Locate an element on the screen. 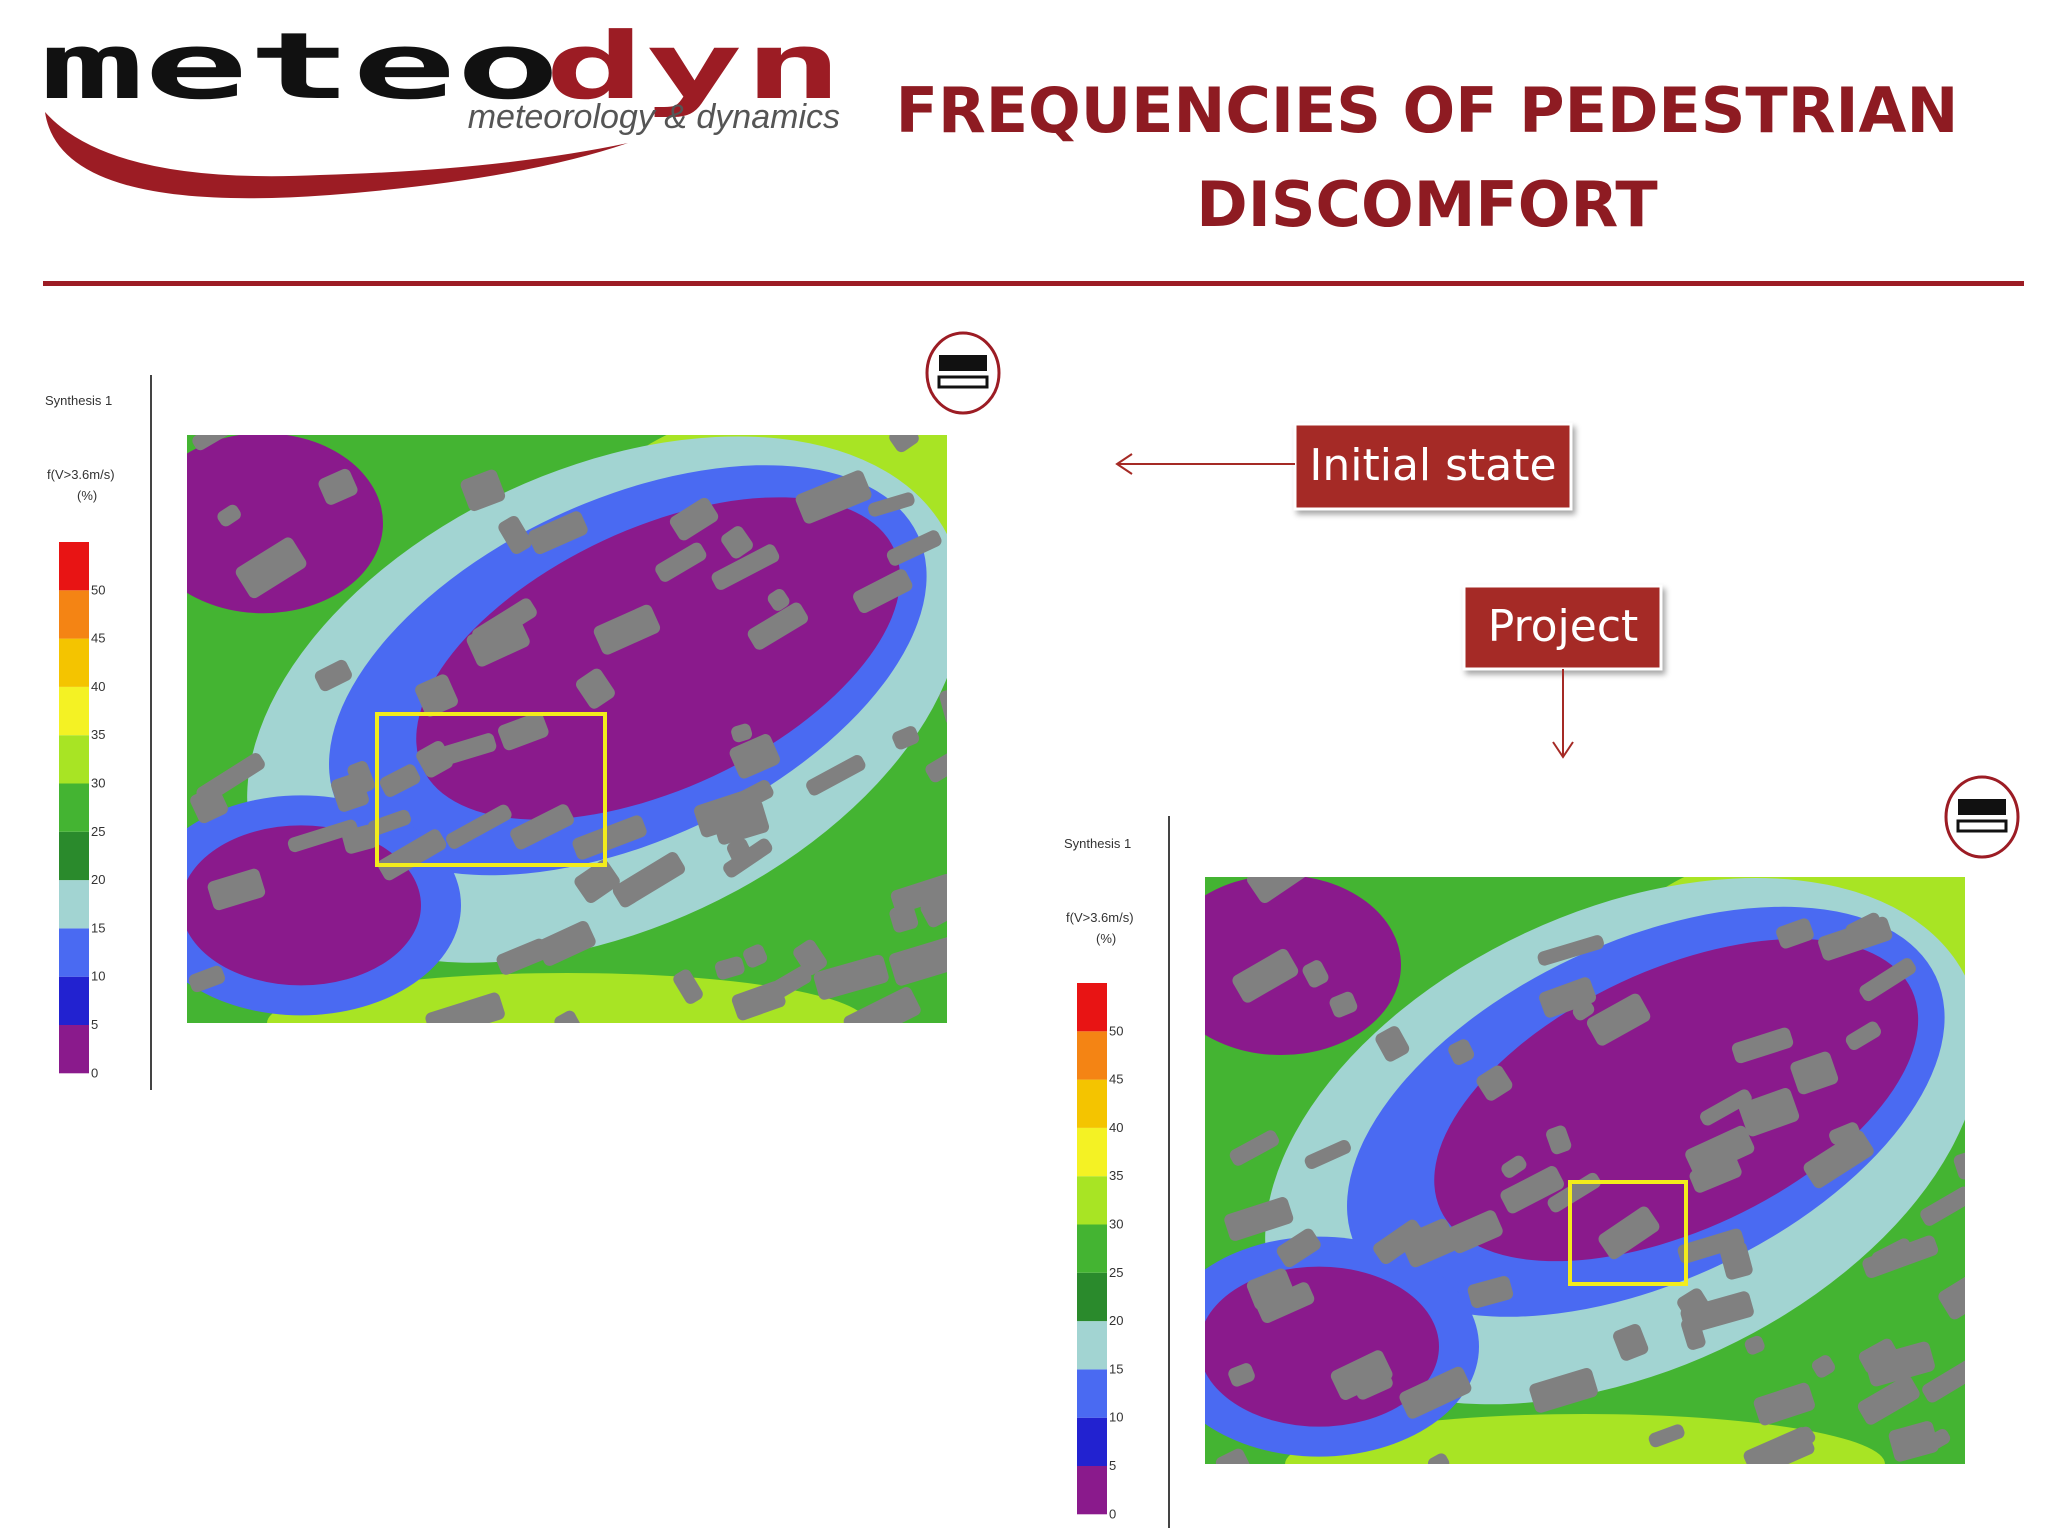 The image size is (2048, 1536). legend-title: Synthesis 1 is located at coordinates (1097, 843).